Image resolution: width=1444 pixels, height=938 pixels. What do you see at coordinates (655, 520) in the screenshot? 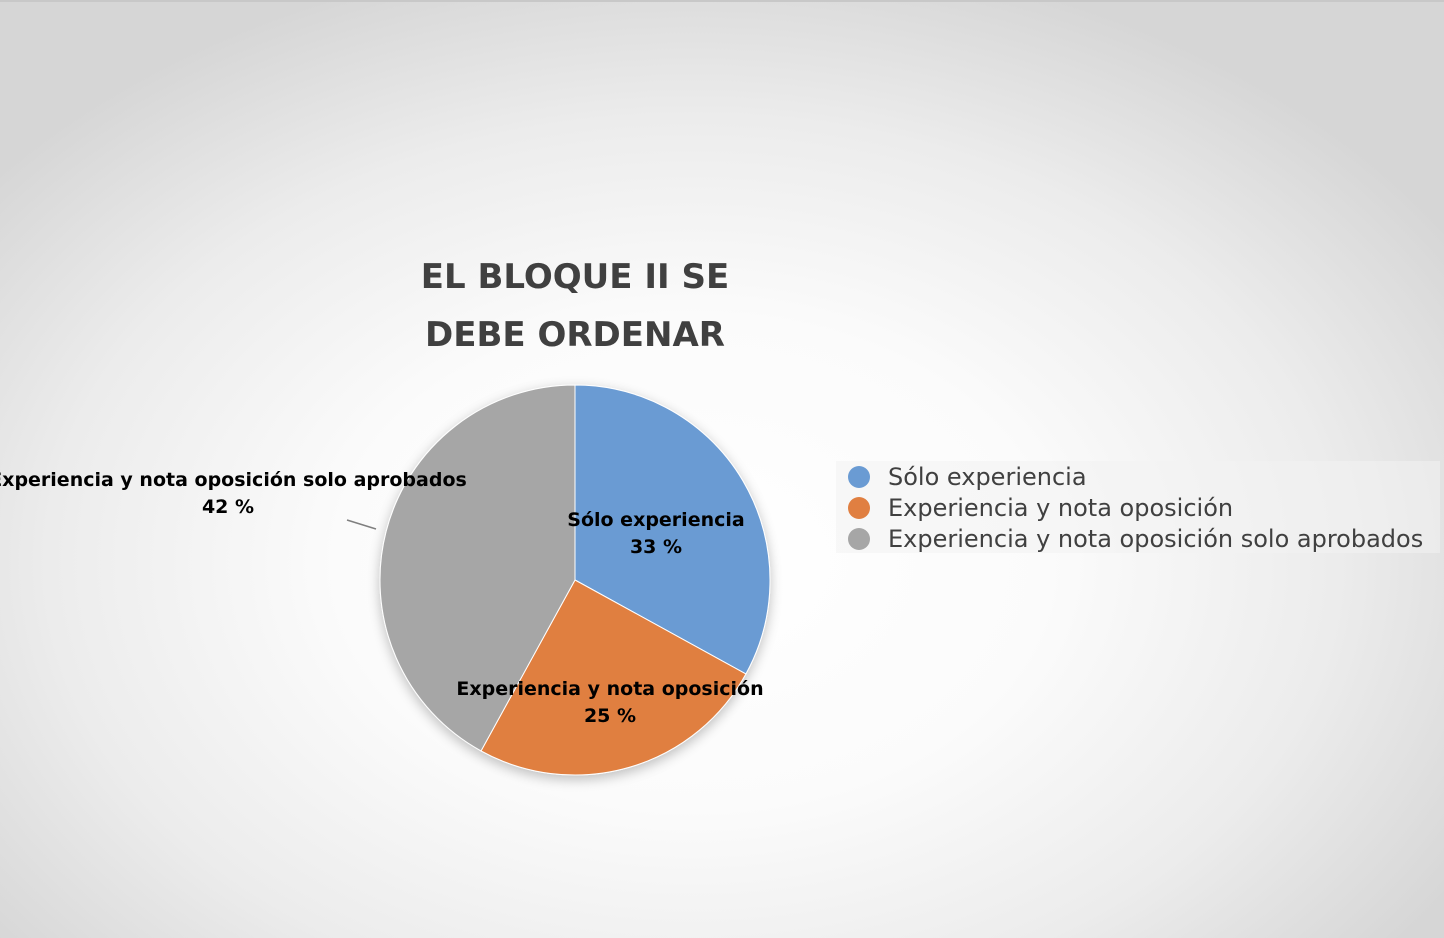
I see `data-label-solo-experiencia-name: Sólo experiencia` at bounding box center [655, 520].